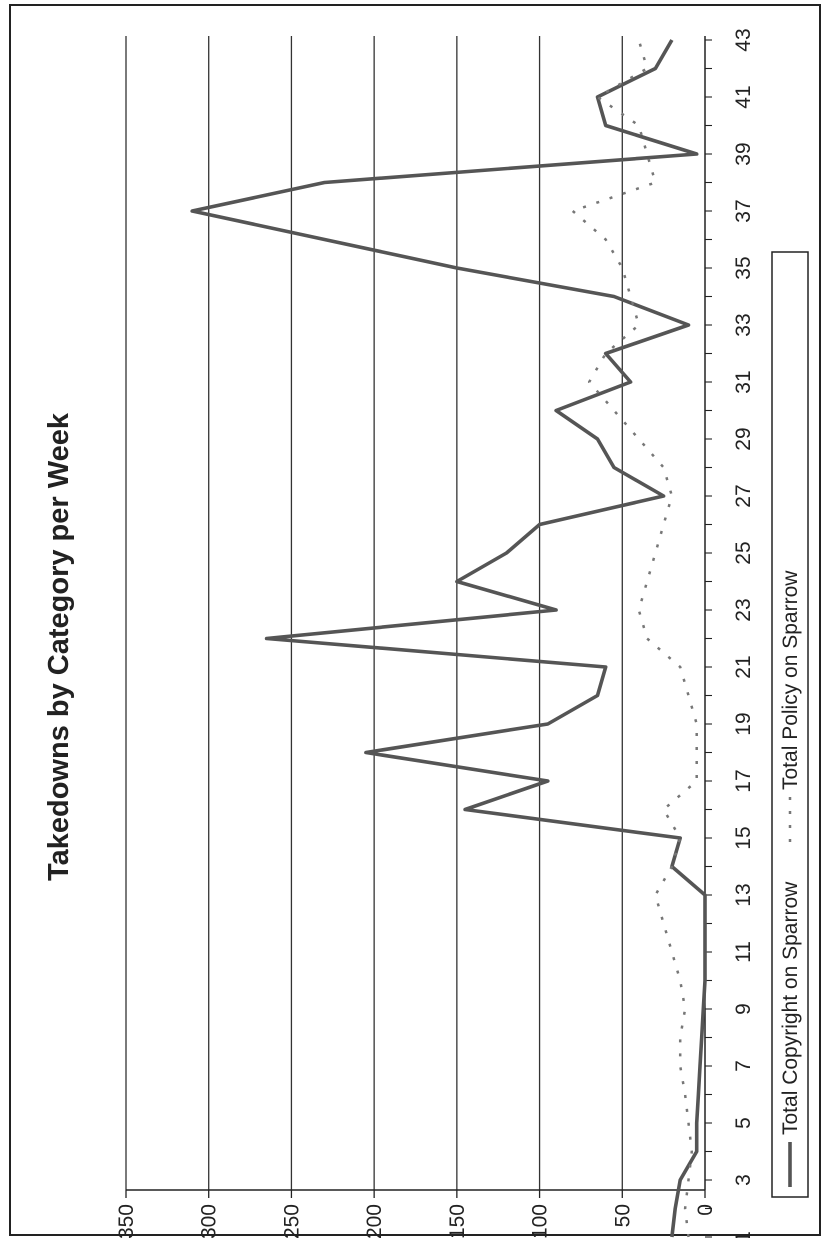 The height and width of the screenshot is (1242, 831). Describe the element at coordinates (743, 1066) in the screenshot. I see `x-tick-label: 7` at that location.